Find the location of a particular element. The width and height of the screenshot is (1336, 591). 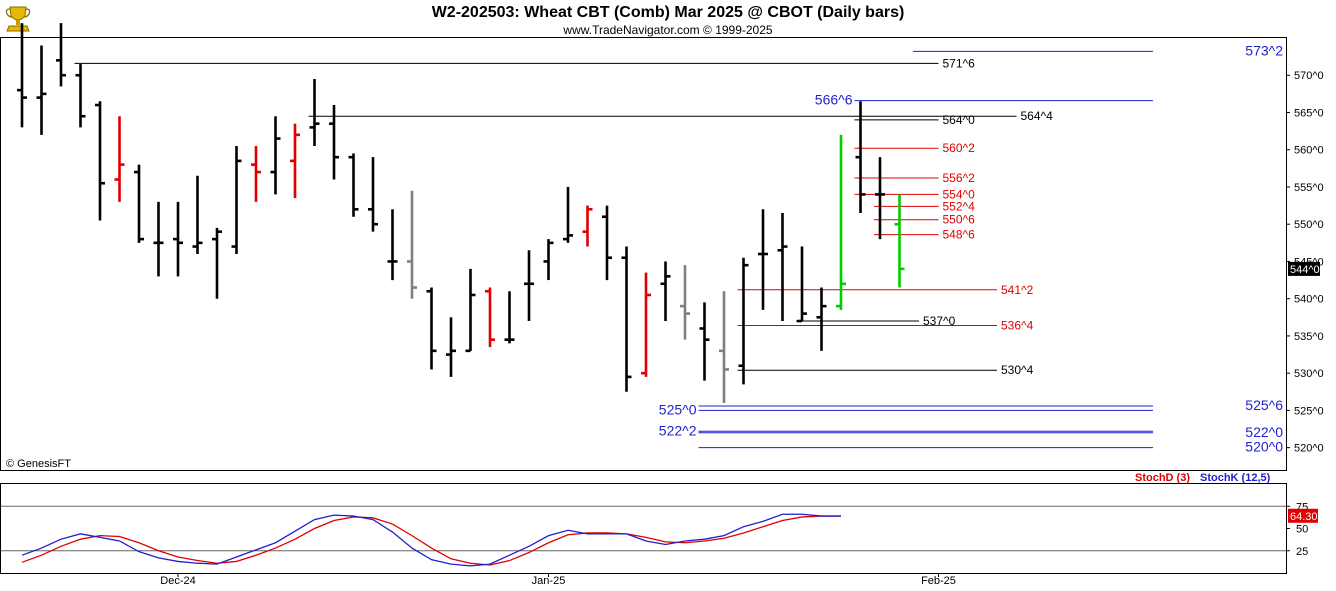

level-label: 522^2 is located at coordinates (678, 430).